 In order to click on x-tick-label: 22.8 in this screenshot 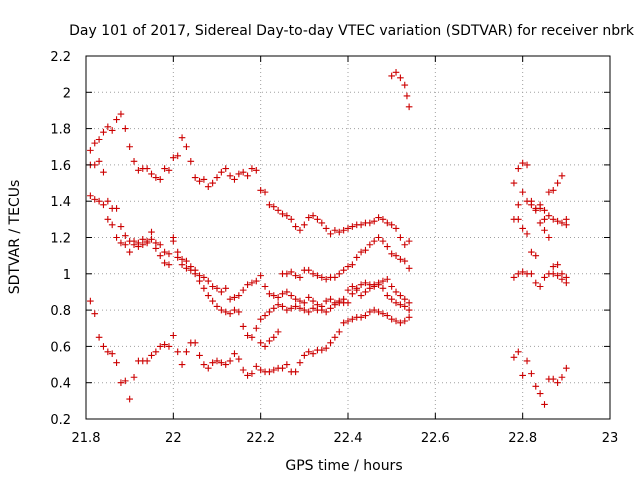, I will do `click(522, 438)`.